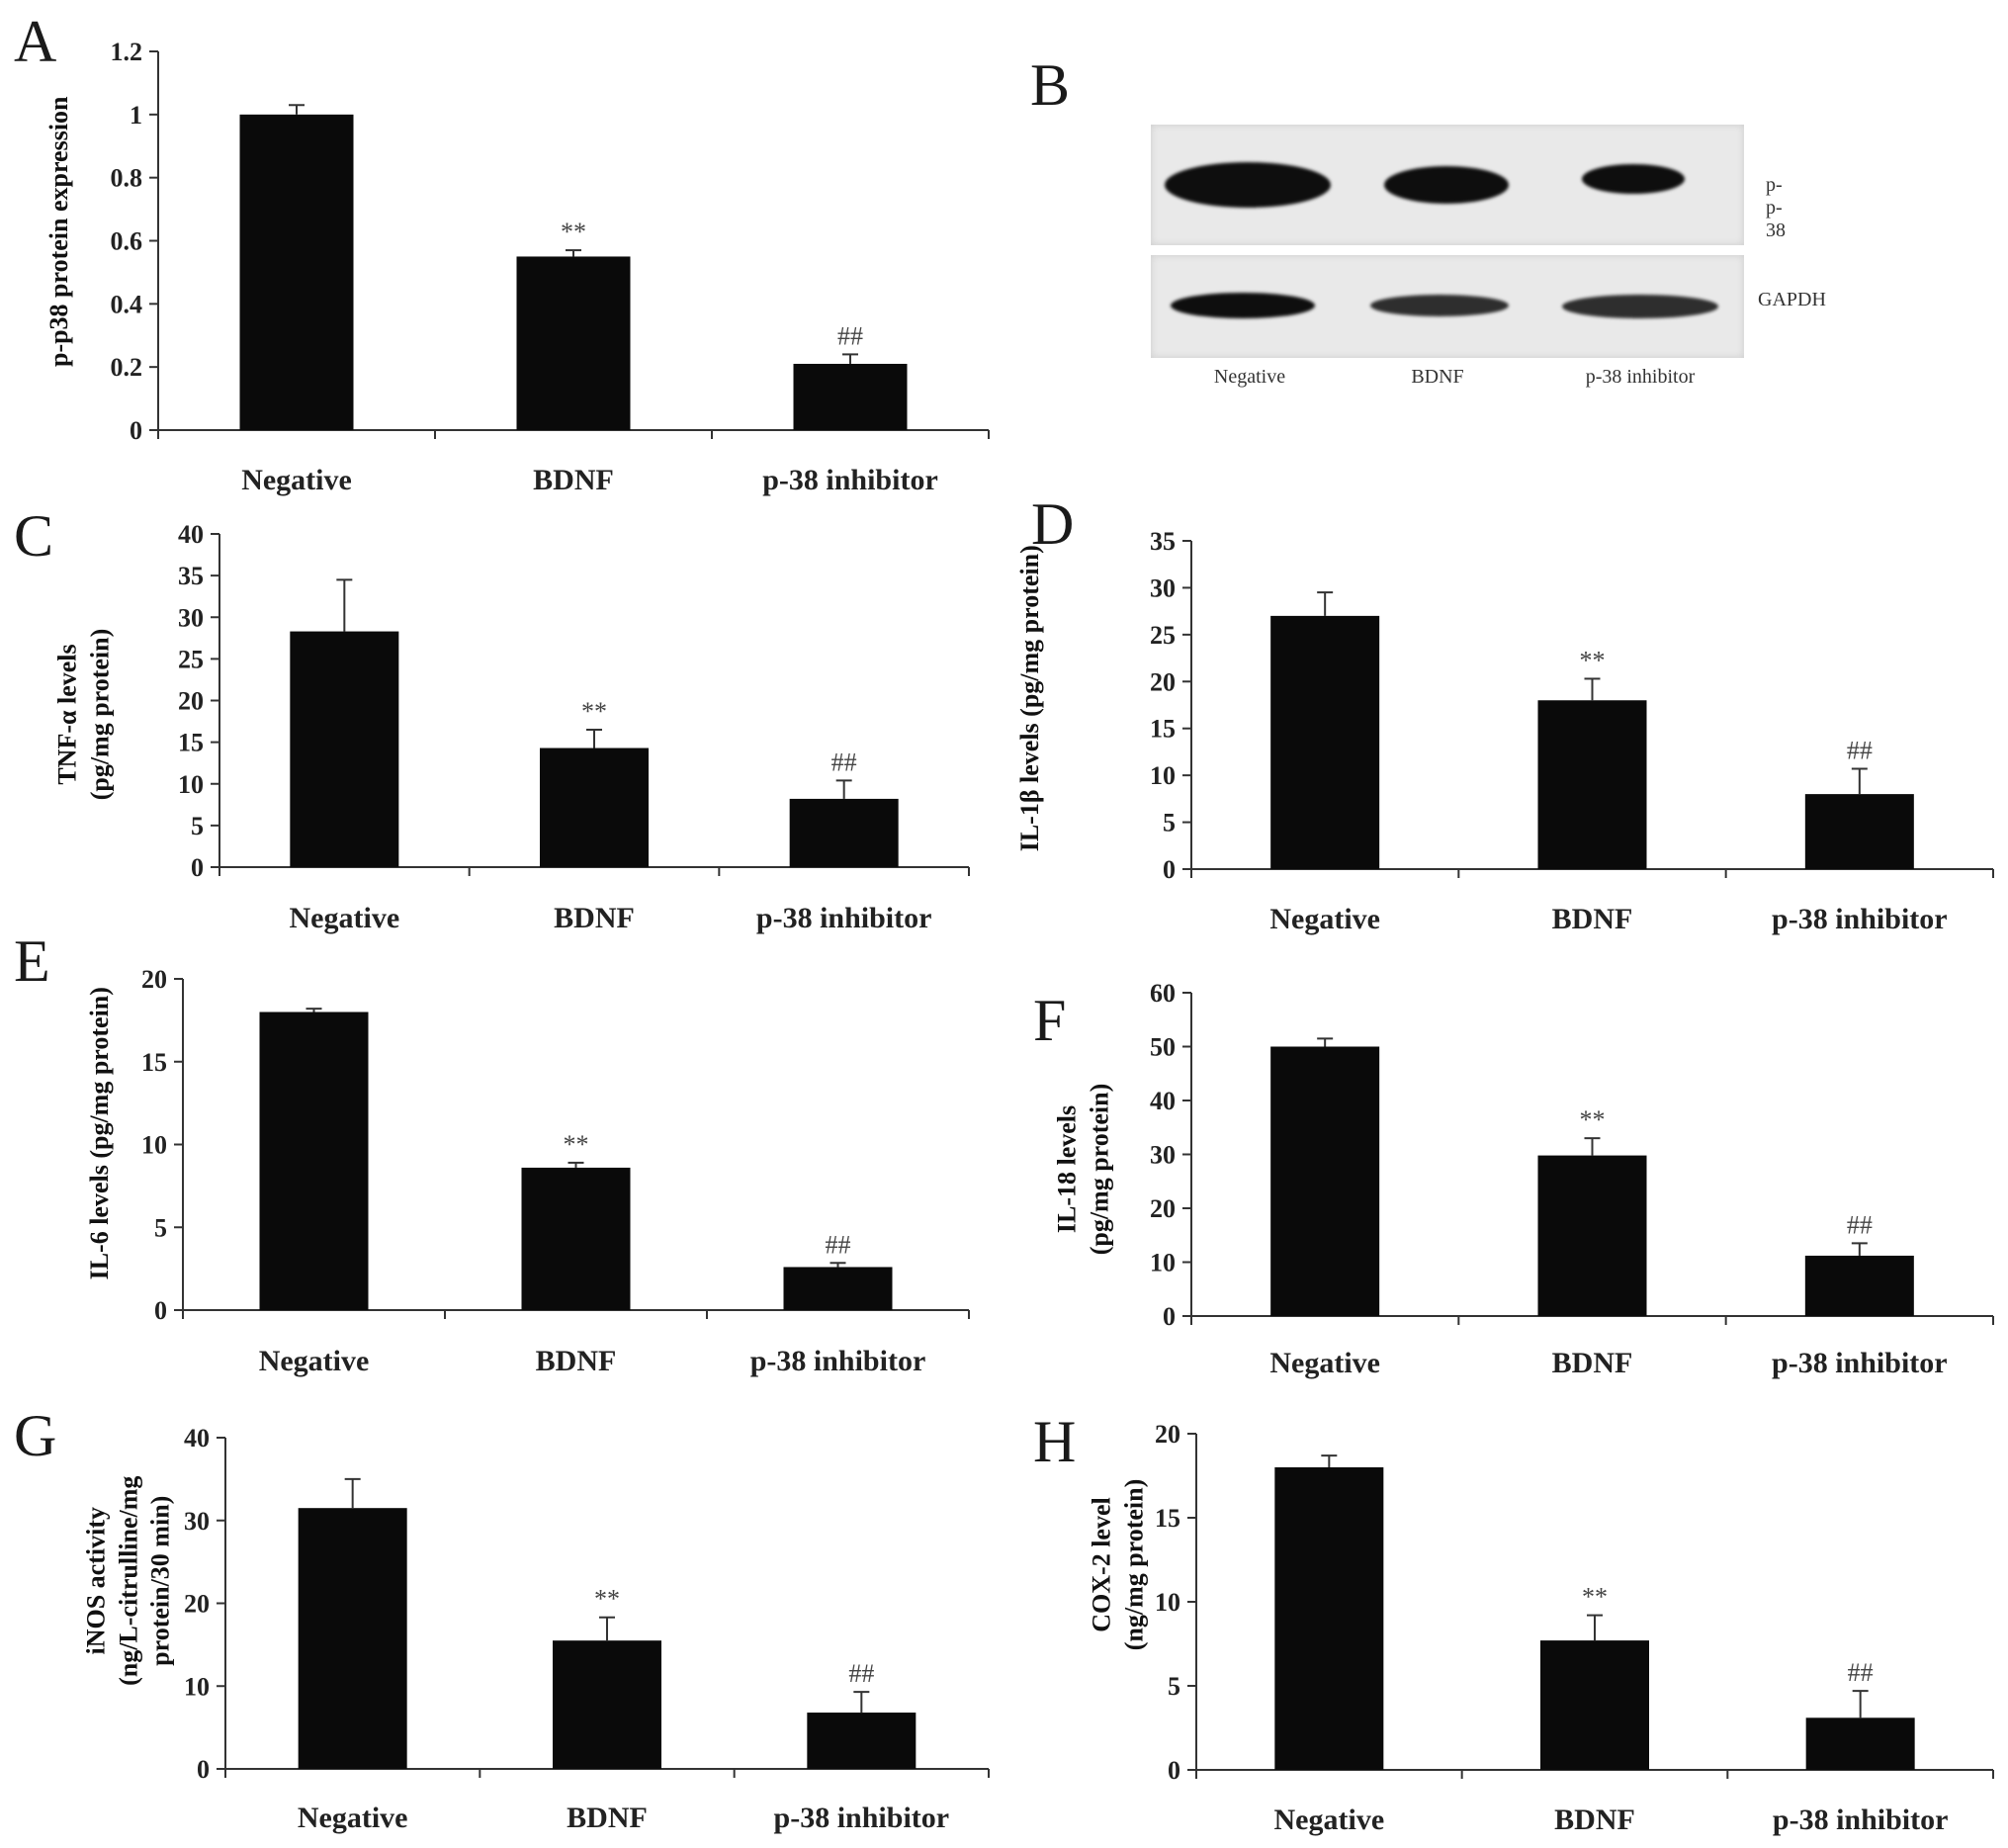 This screenshot has width=2008, height=1848. I want to click on y-tick-label: 1, so click(136, 116).